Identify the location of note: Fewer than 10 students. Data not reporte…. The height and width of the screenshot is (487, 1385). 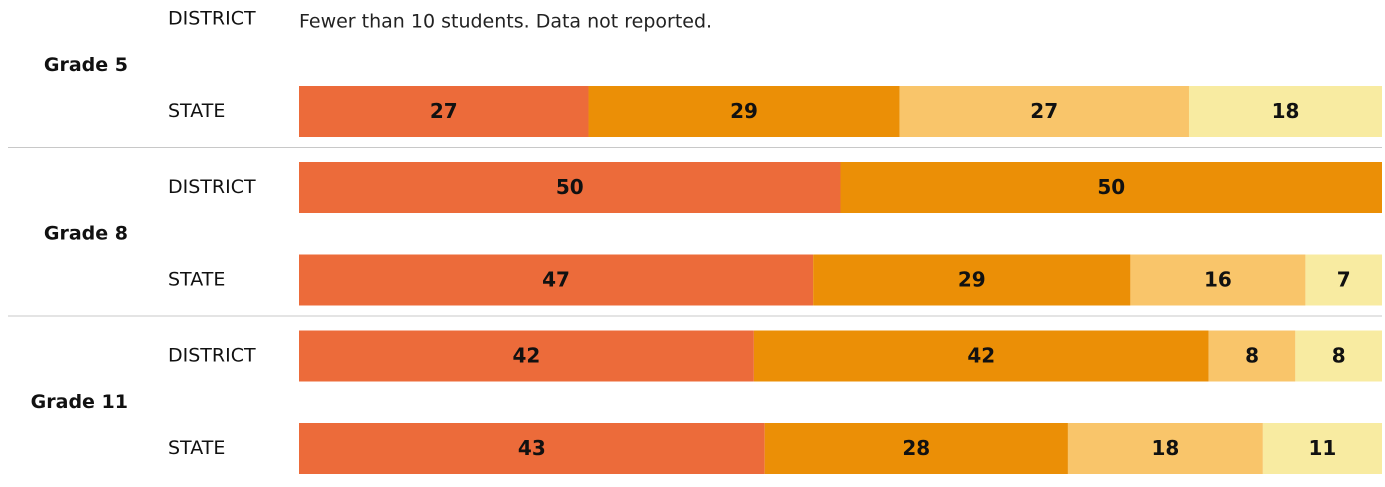
(505, 22).